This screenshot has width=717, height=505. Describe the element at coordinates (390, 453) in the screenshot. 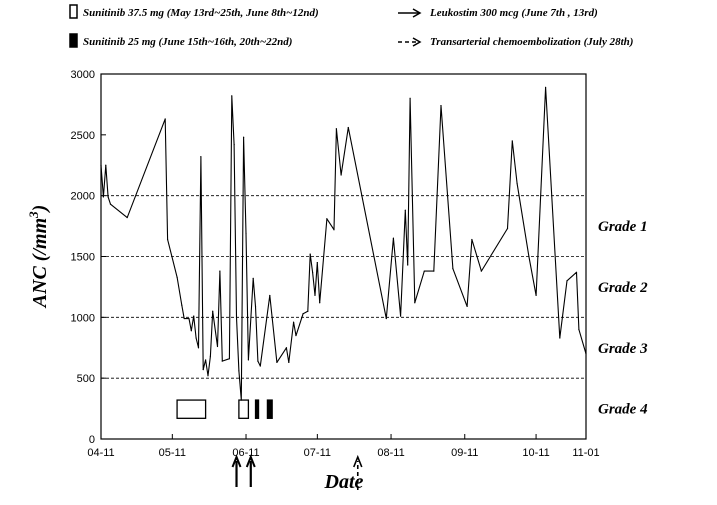

I see `x-tick-label-08-11: 08-11` at that location.